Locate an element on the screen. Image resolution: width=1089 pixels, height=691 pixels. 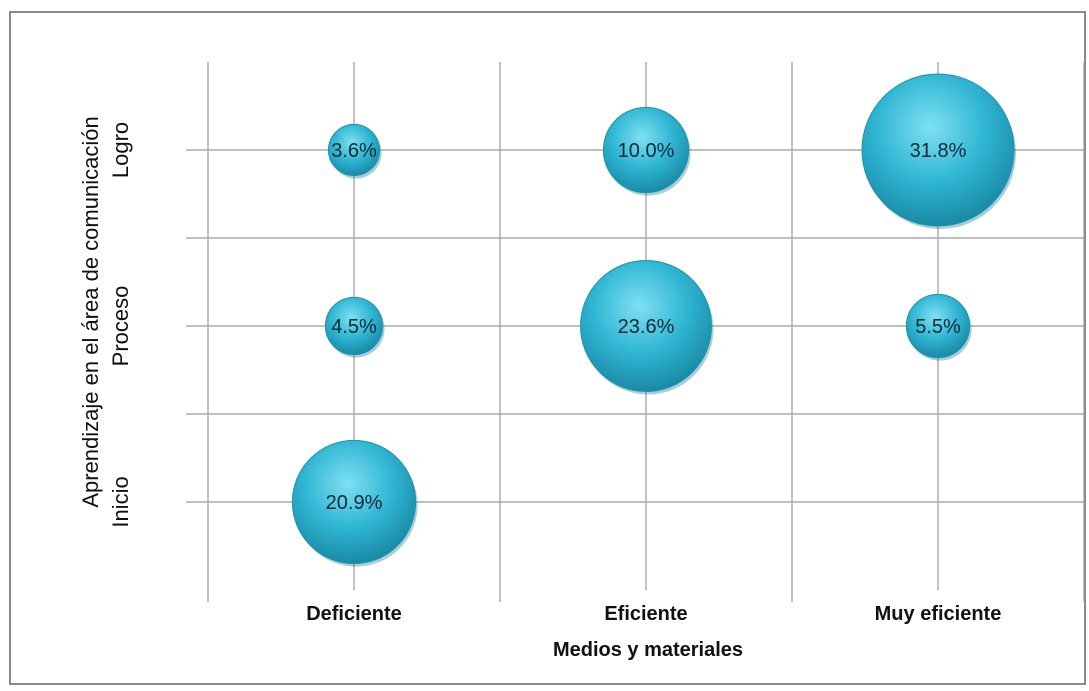
bubble-data-label: 3.6% is located at coordinates (354, 151).